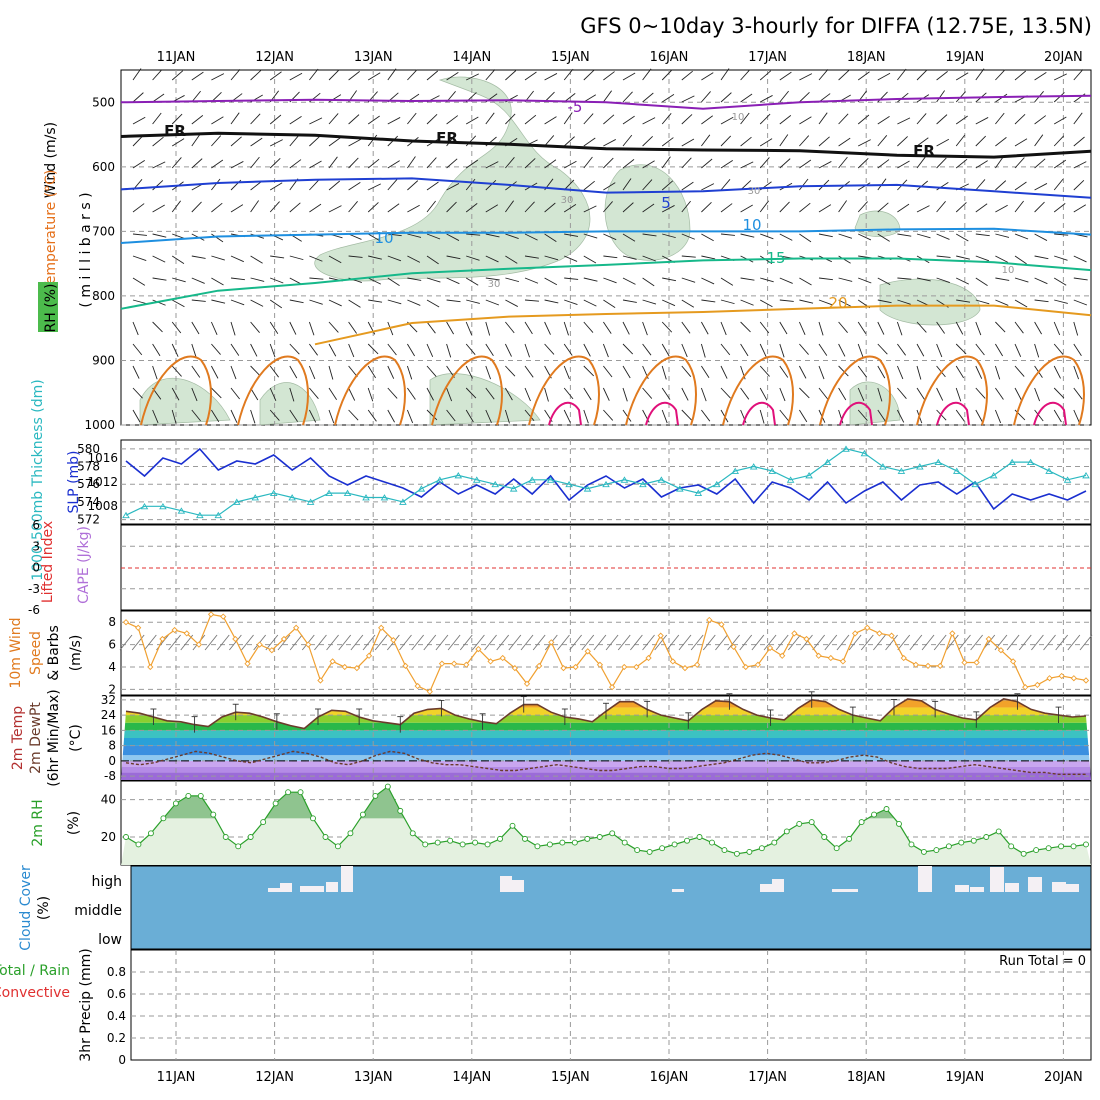  What do you see at coordinates (47, 1004) in the screenshot?
I see `precip-ylabels: Total / Rain Convective 3hr Precip (mm)` at bounding box center [47, 1004].